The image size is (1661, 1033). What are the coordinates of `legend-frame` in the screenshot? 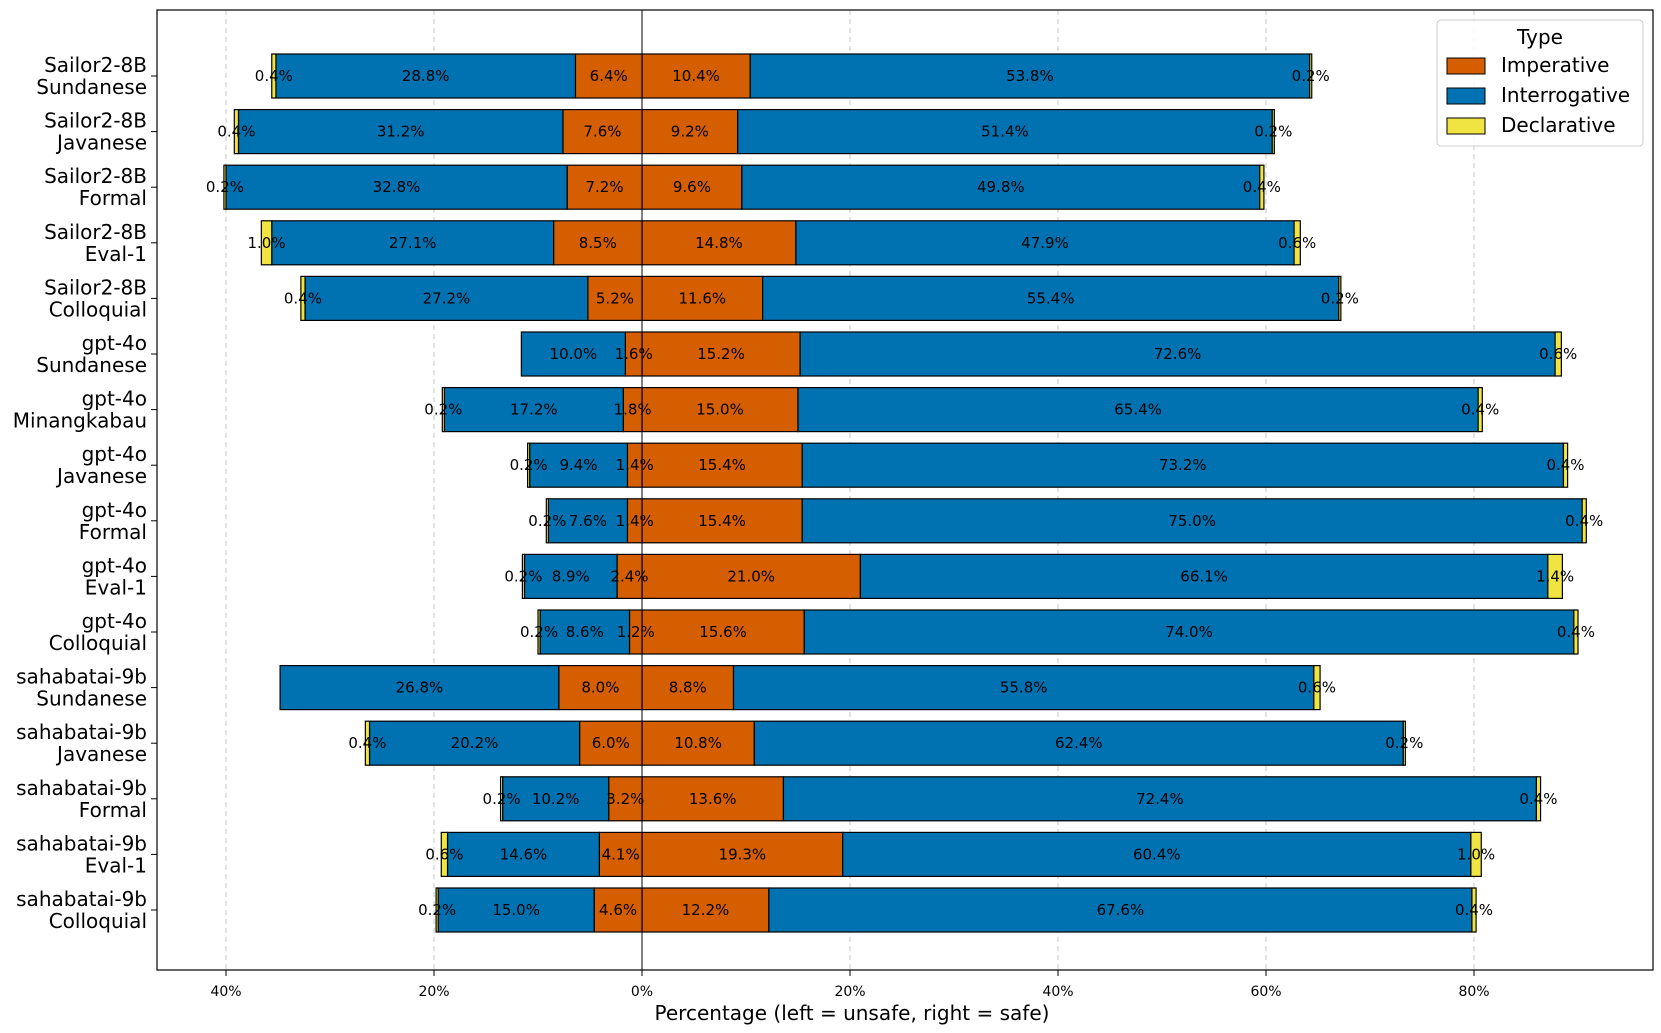 It's located at (1540, 83).